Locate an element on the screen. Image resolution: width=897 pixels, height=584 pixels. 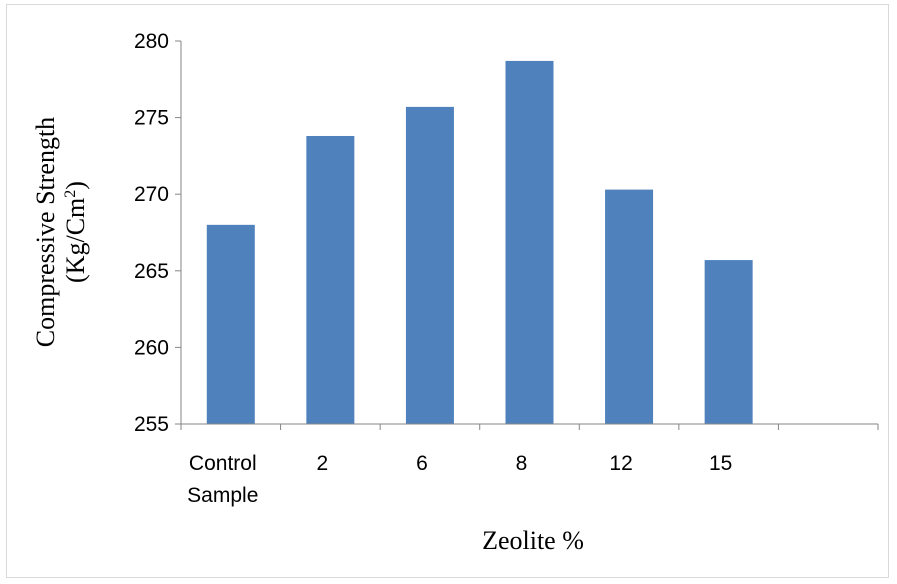
y-tick-label: 275 is located at coordinates (151, 118).